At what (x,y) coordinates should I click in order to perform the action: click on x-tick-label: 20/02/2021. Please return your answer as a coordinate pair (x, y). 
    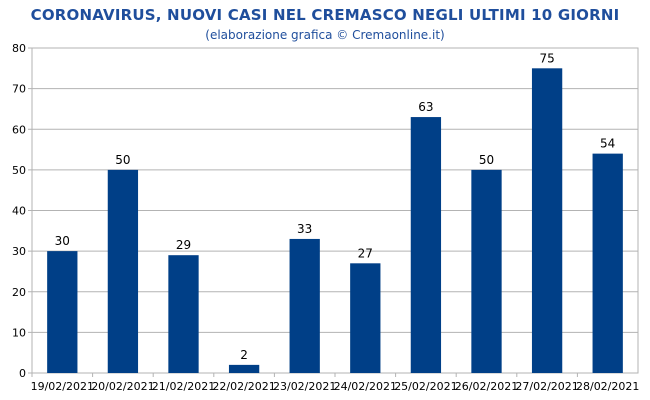
    Looking at the image, I should click on (122, 386).